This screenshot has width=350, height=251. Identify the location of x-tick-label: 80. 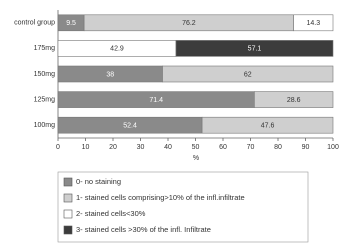
(278, 147).